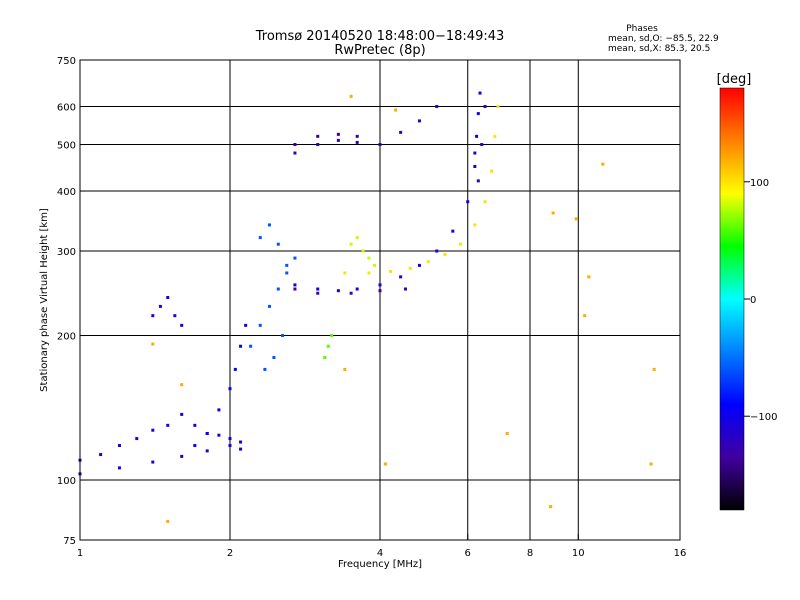 The height and width of the screenshot is (600, 800). I want to click on y-axis-label: Stationary phase Virtual Height [km], so click(44, 300).